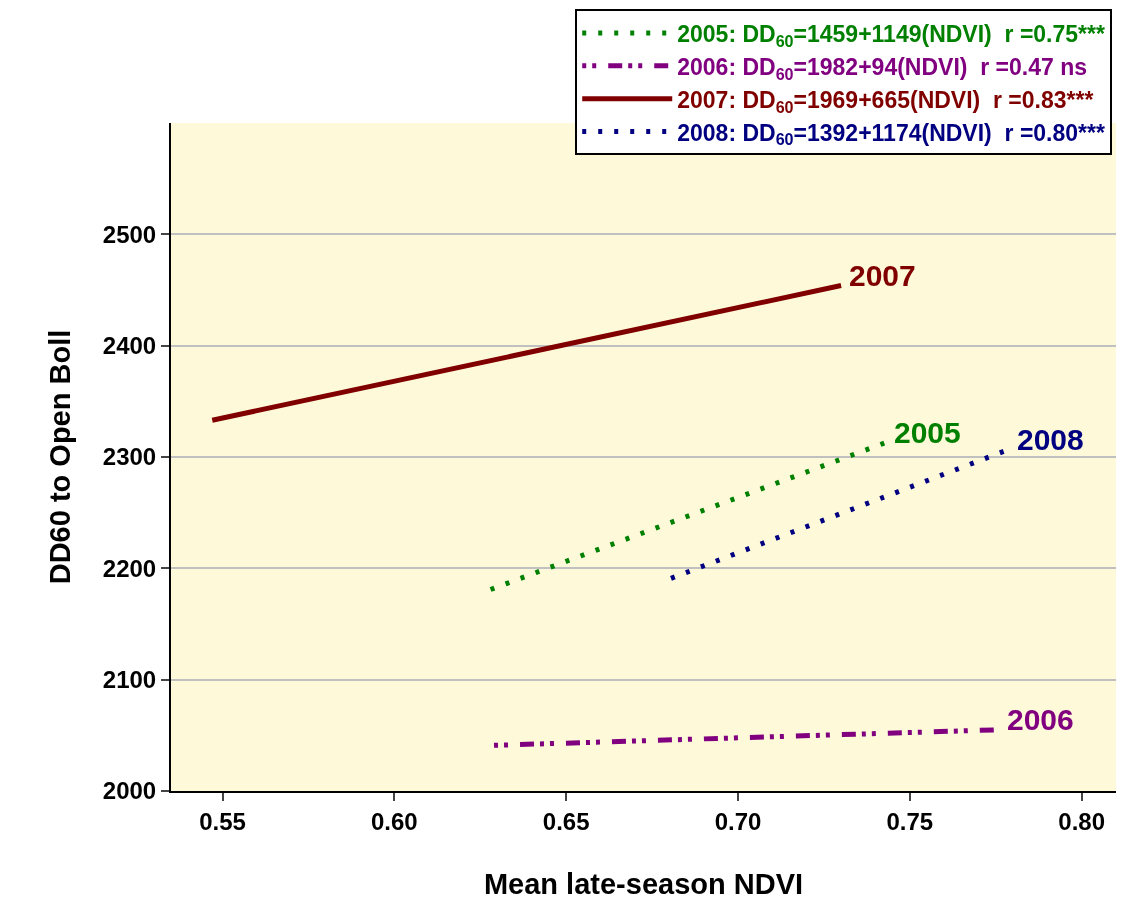 The height and width of the screenshot is (920, 1126). I want to click on x-tick-label: 0.80, so click(1081, 821).